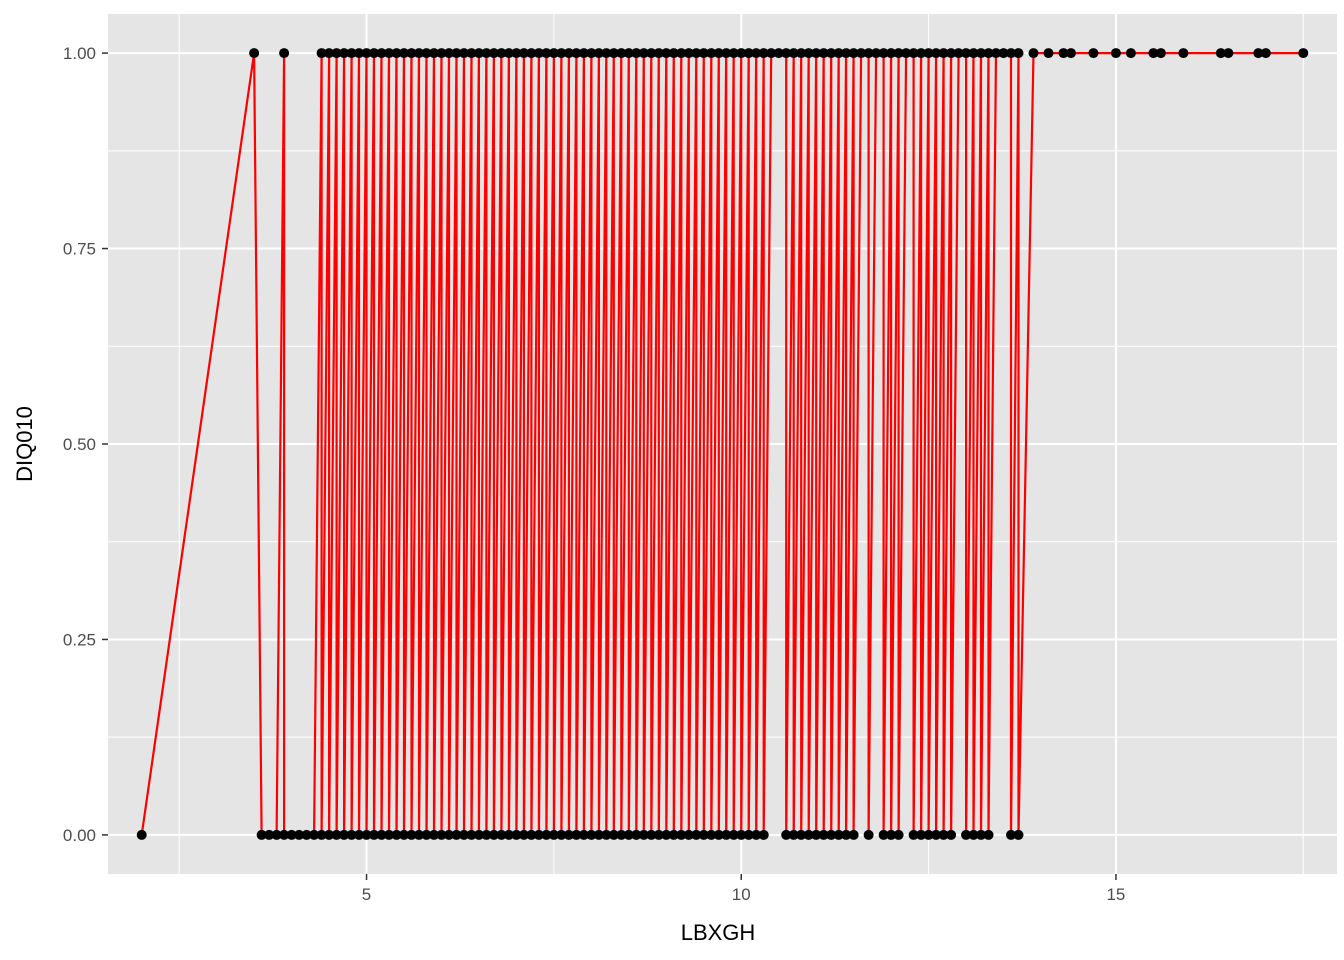 This screenshot has width=1344, height=960. I want to click on y-tick-label: 0.50, so click(79, 444).